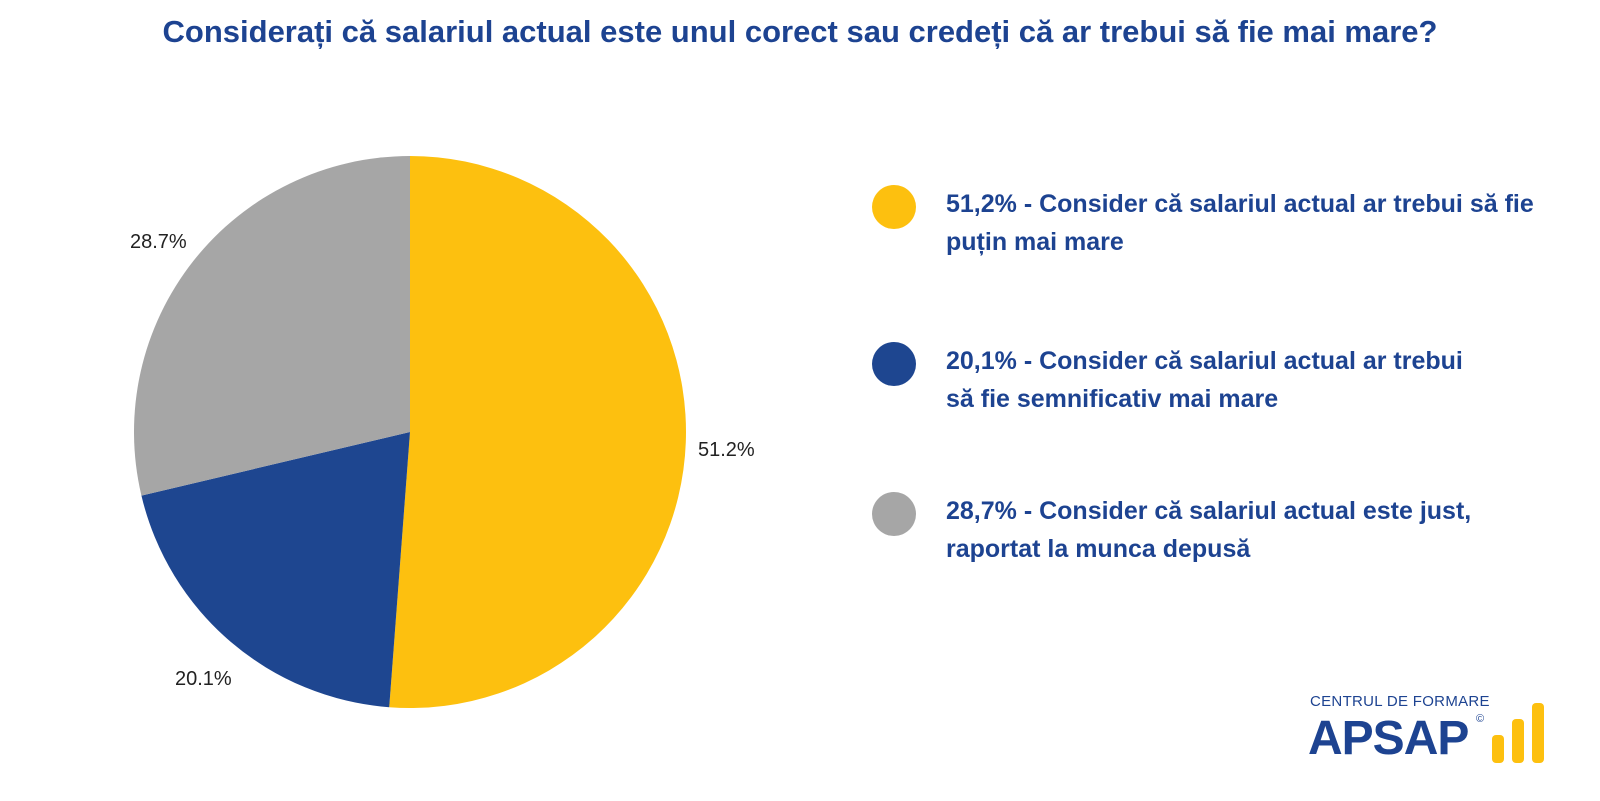 The height and width of the screenshot is (801, 1600). What do you see at coordinates (1480, 719) in the screenshot?
I see `logo-copyright-mark: ©` at bounding box center [1480, 719].